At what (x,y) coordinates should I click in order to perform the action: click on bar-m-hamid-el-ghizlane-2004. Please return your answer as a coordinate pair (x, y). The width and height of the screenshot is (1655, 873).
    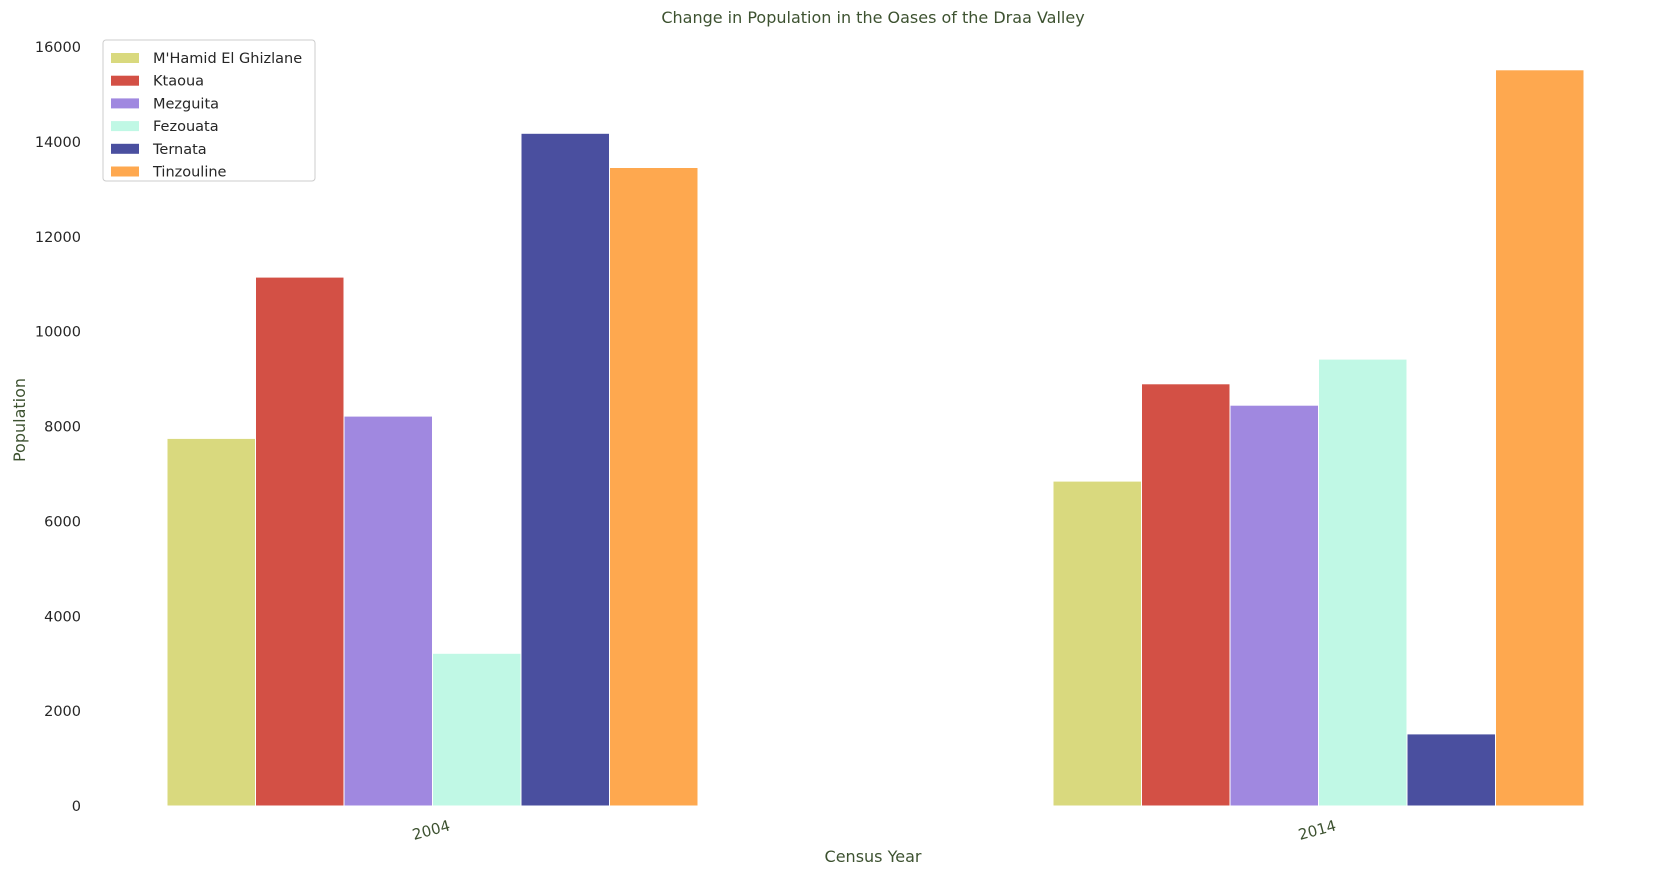
    Looking at the image, I should click on (211, 622).